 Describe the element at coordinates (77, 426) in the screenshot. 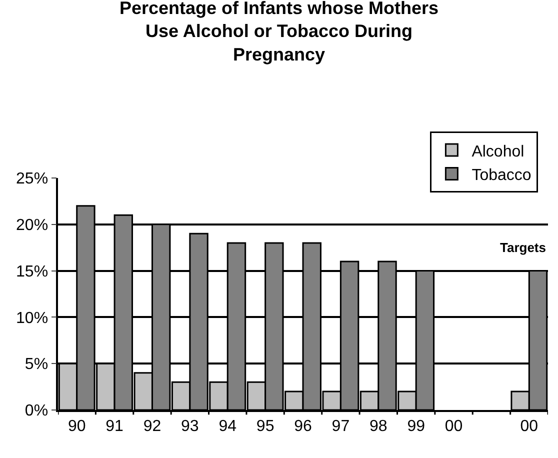

I see `x-tick-label: 90` at that location.